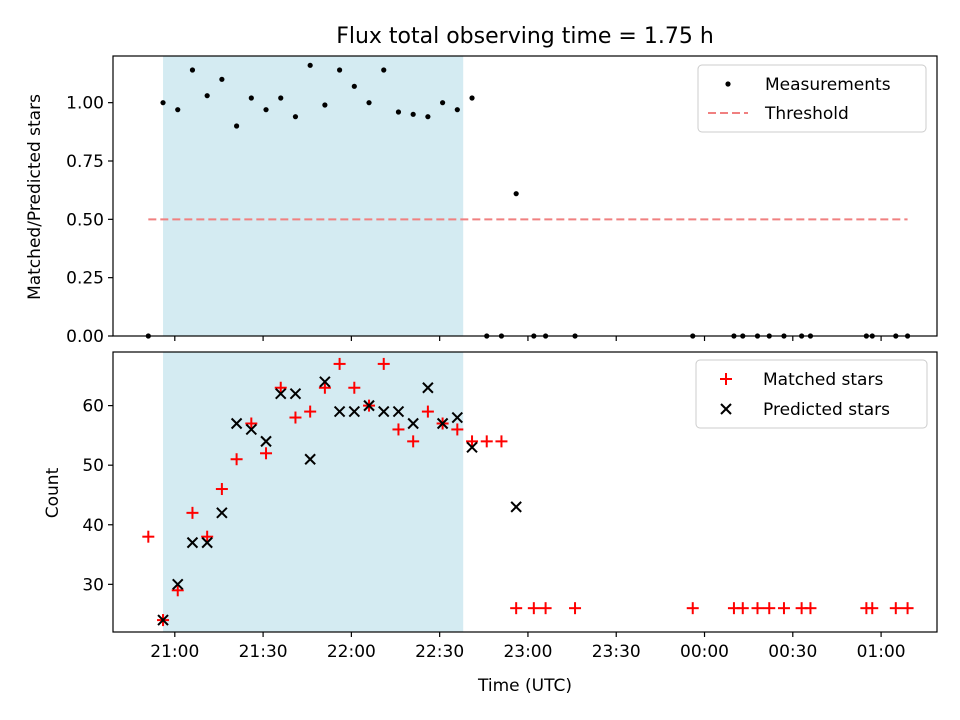  What do you see at coordinates (93, 526) in the screenshot?
I see `bottom-ytick-label: 40` at bounding box center [93, 526].